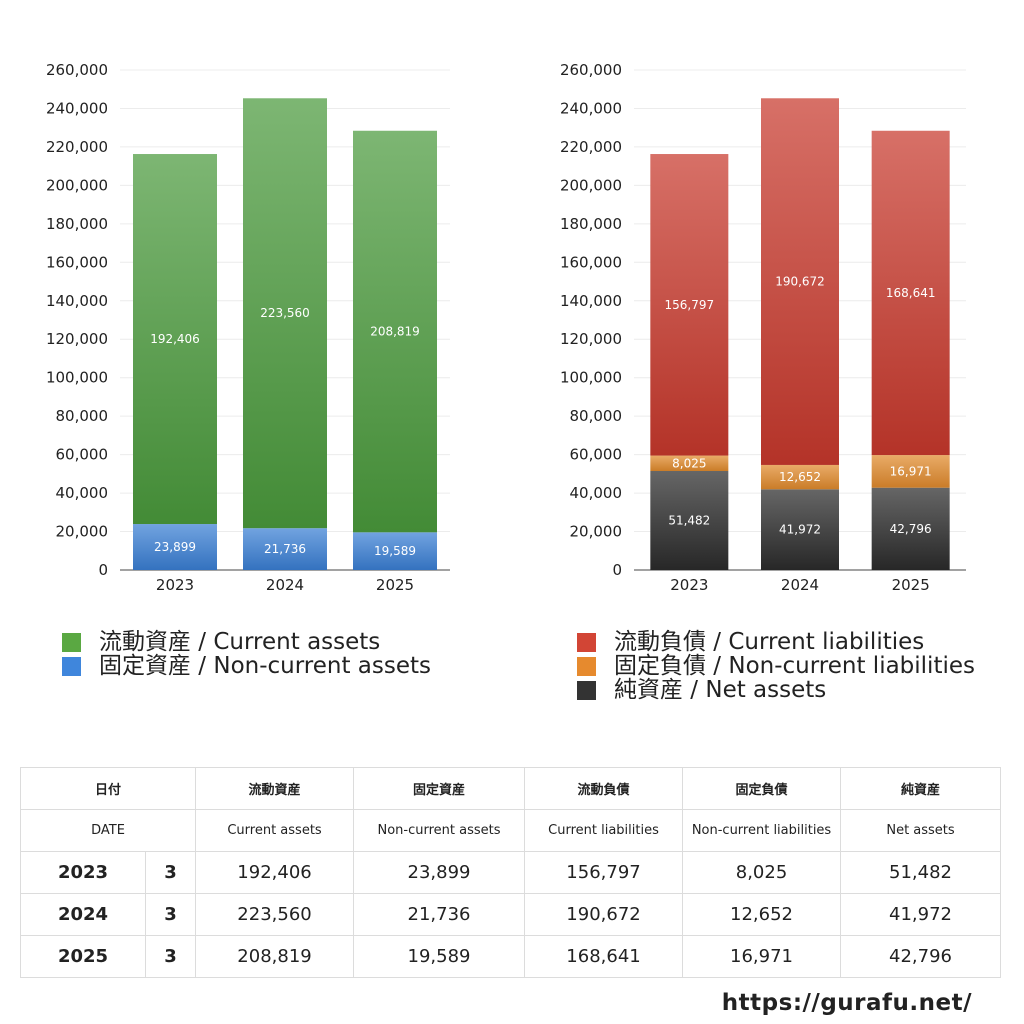 Image resolution: width=1024 pixels, height=1024 pixels. What do you see at coordinates (762, 956) in the screenshot?
I see `cell-noncurrent-liabilities: 16,971` at bounding box center [762, 956].